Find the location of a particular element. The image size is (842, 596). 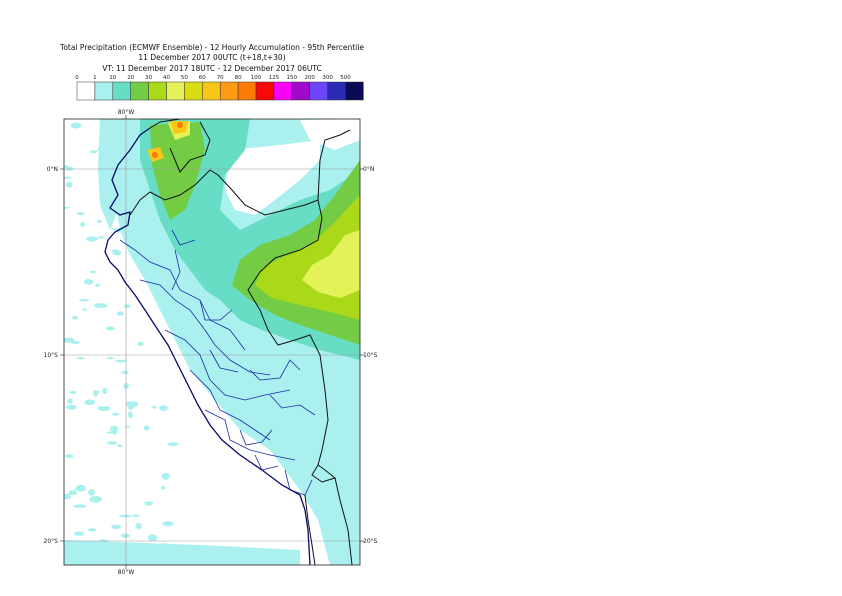

lon-label-bottom: 80°W is located at coordinates (126, 572).